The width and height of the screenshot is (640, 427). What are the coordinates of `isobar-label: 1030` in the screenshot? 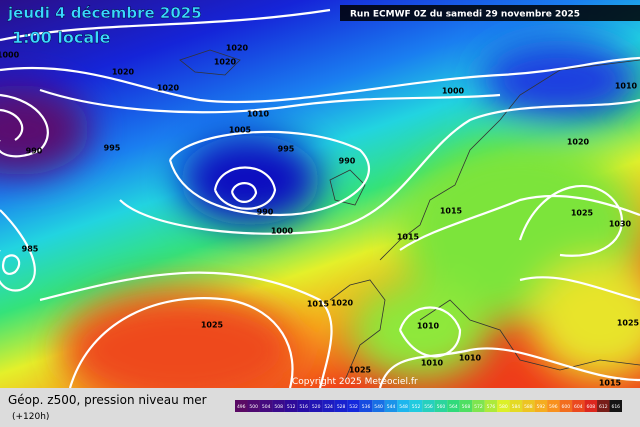 It's located at (620, 224).